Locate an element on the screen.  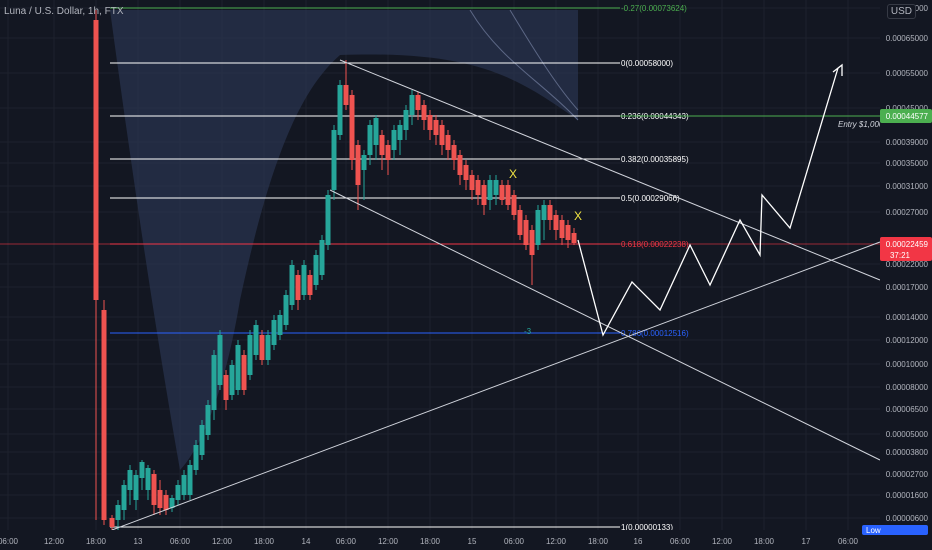
price-tick: 0.00012000 is located at coordinates (907, 340).